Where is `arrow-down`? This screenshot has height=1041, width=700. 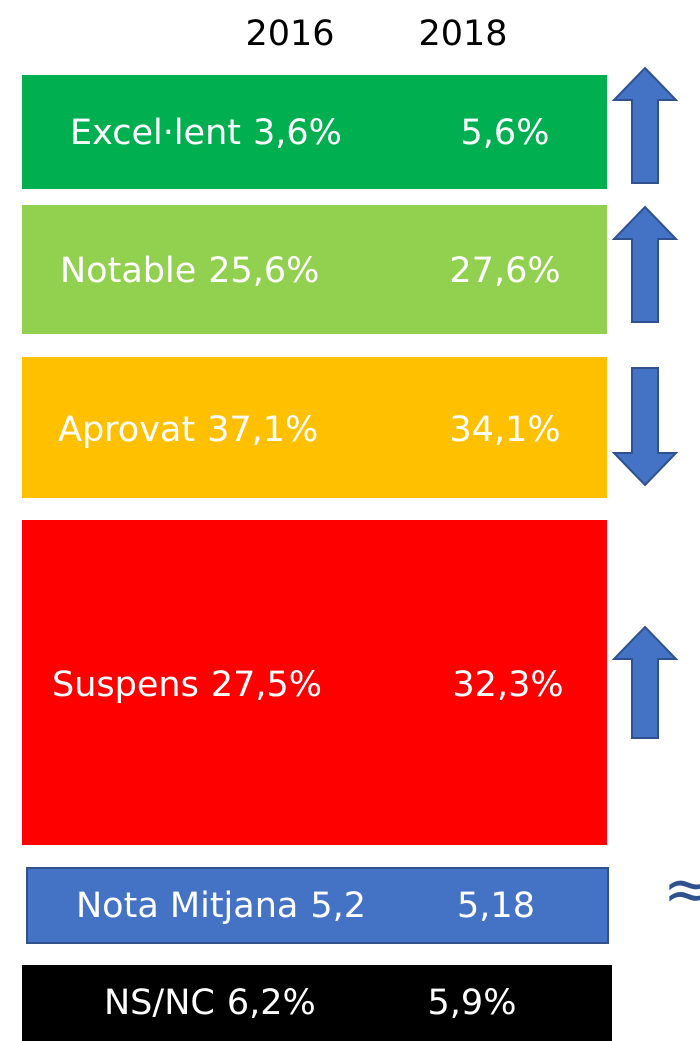
arrow-down is located at coordinates (645, 427).